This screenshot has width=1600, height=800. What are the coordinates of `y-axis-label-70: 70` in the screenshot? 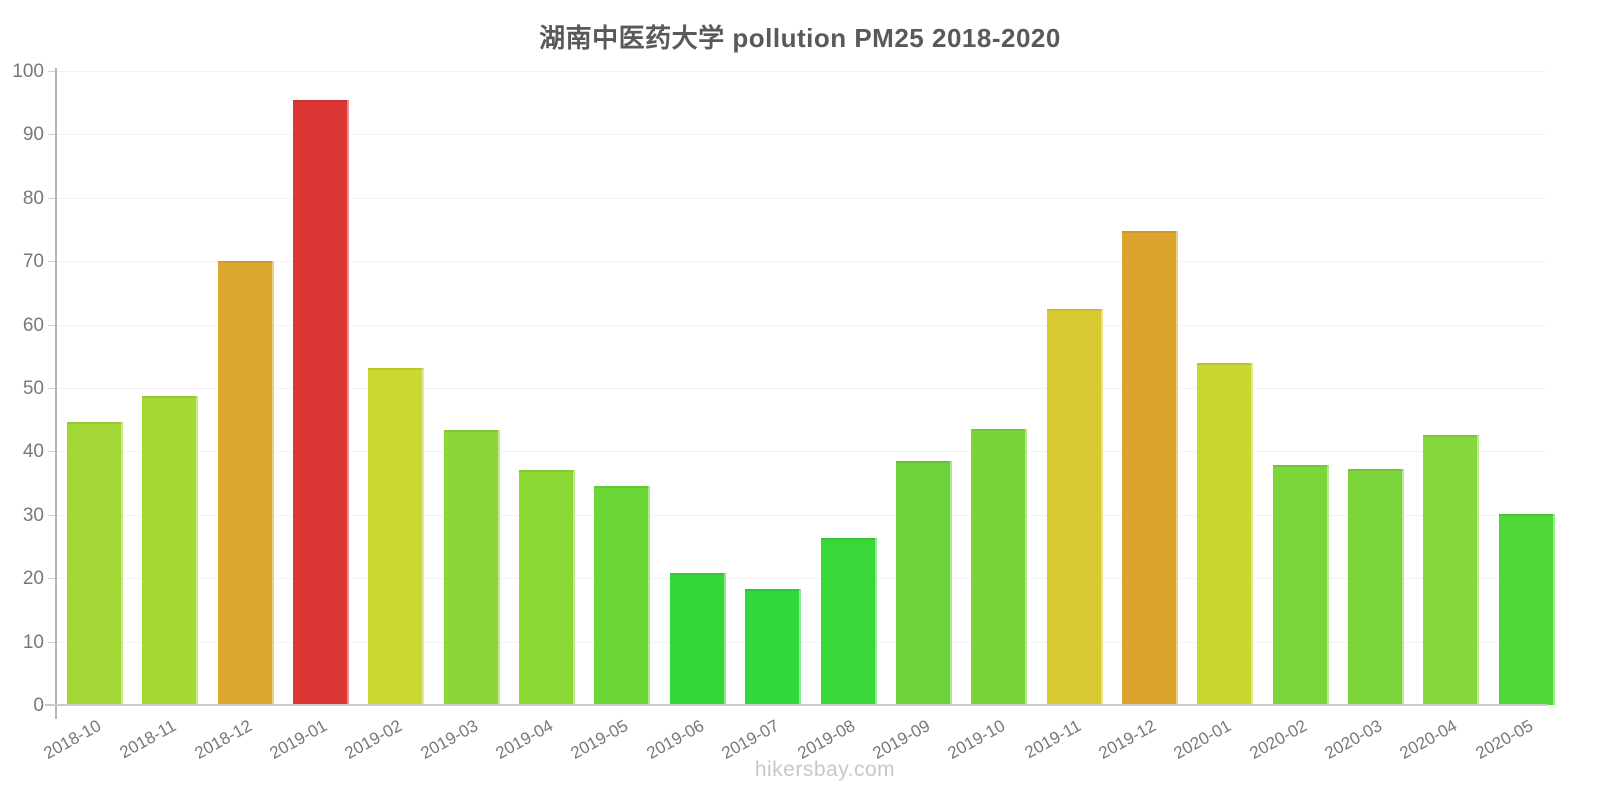 It's located at (33, 262).